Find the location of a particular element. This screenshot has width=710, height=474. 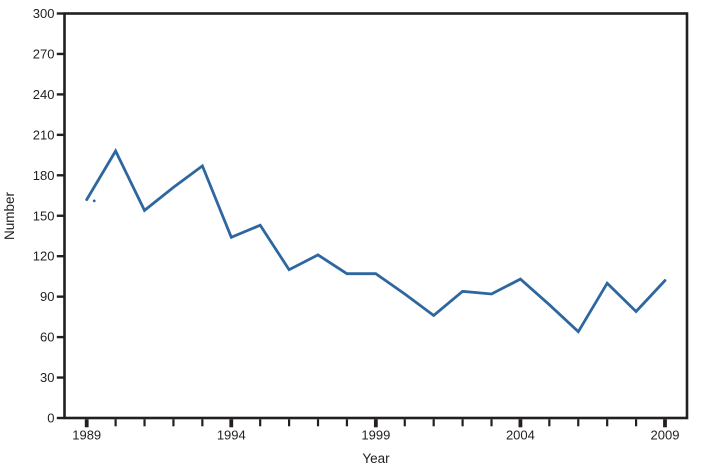

y-tick-label: 240 is located at coordinates (44, 94).